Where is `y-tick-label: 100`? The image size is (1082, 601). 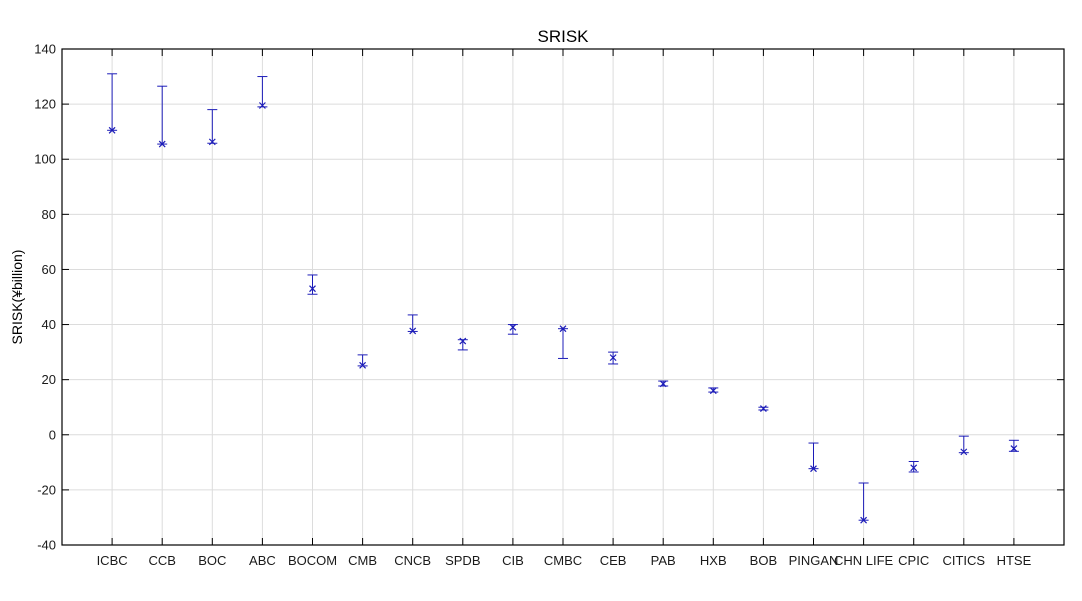
y-tick-label: 100 is located at coordinates (45, 159).